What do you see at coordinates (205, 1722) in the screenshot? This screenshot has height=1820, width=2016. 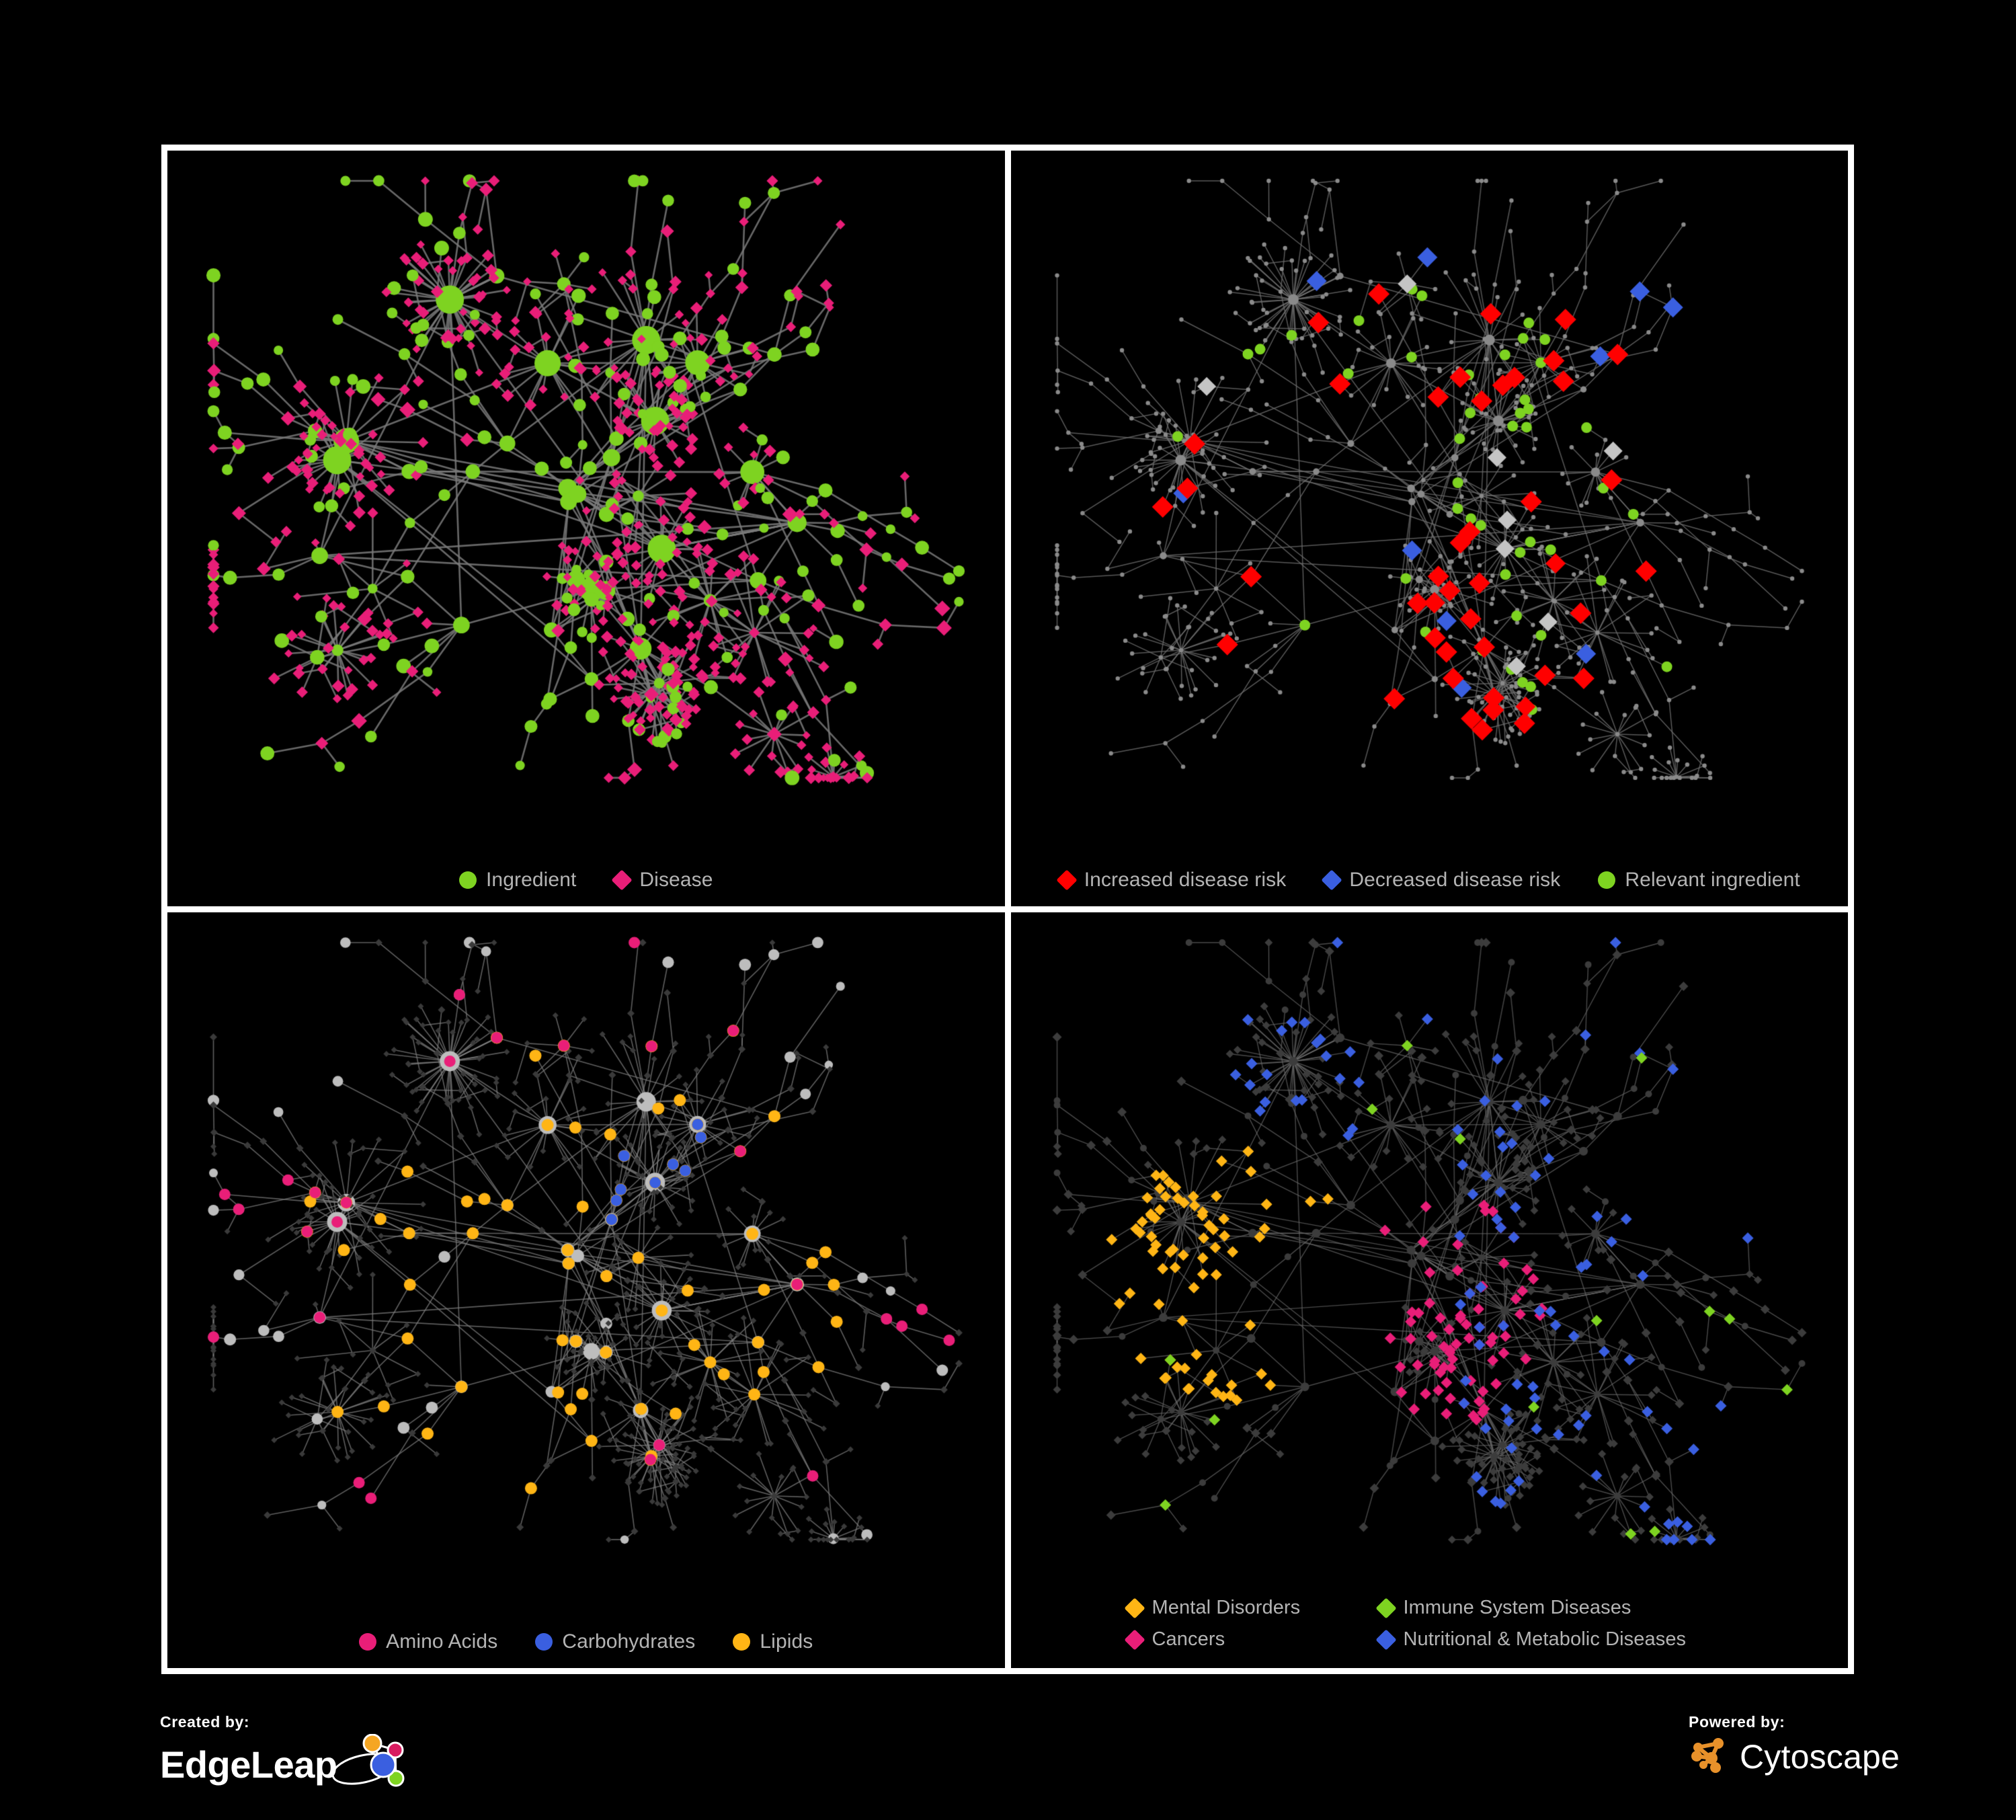 I see `created-by-kicker: Created by:` at bounding box center [205, 1722].